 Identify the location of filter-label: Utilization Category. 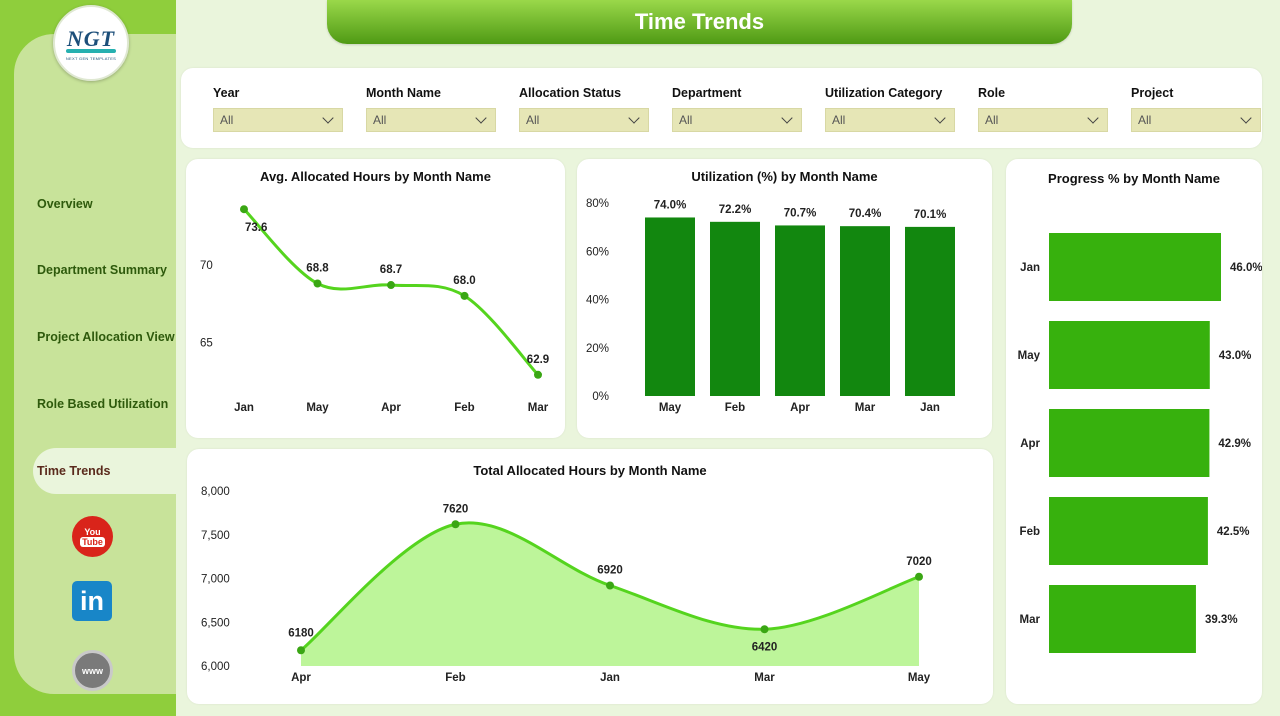
(884, 93).